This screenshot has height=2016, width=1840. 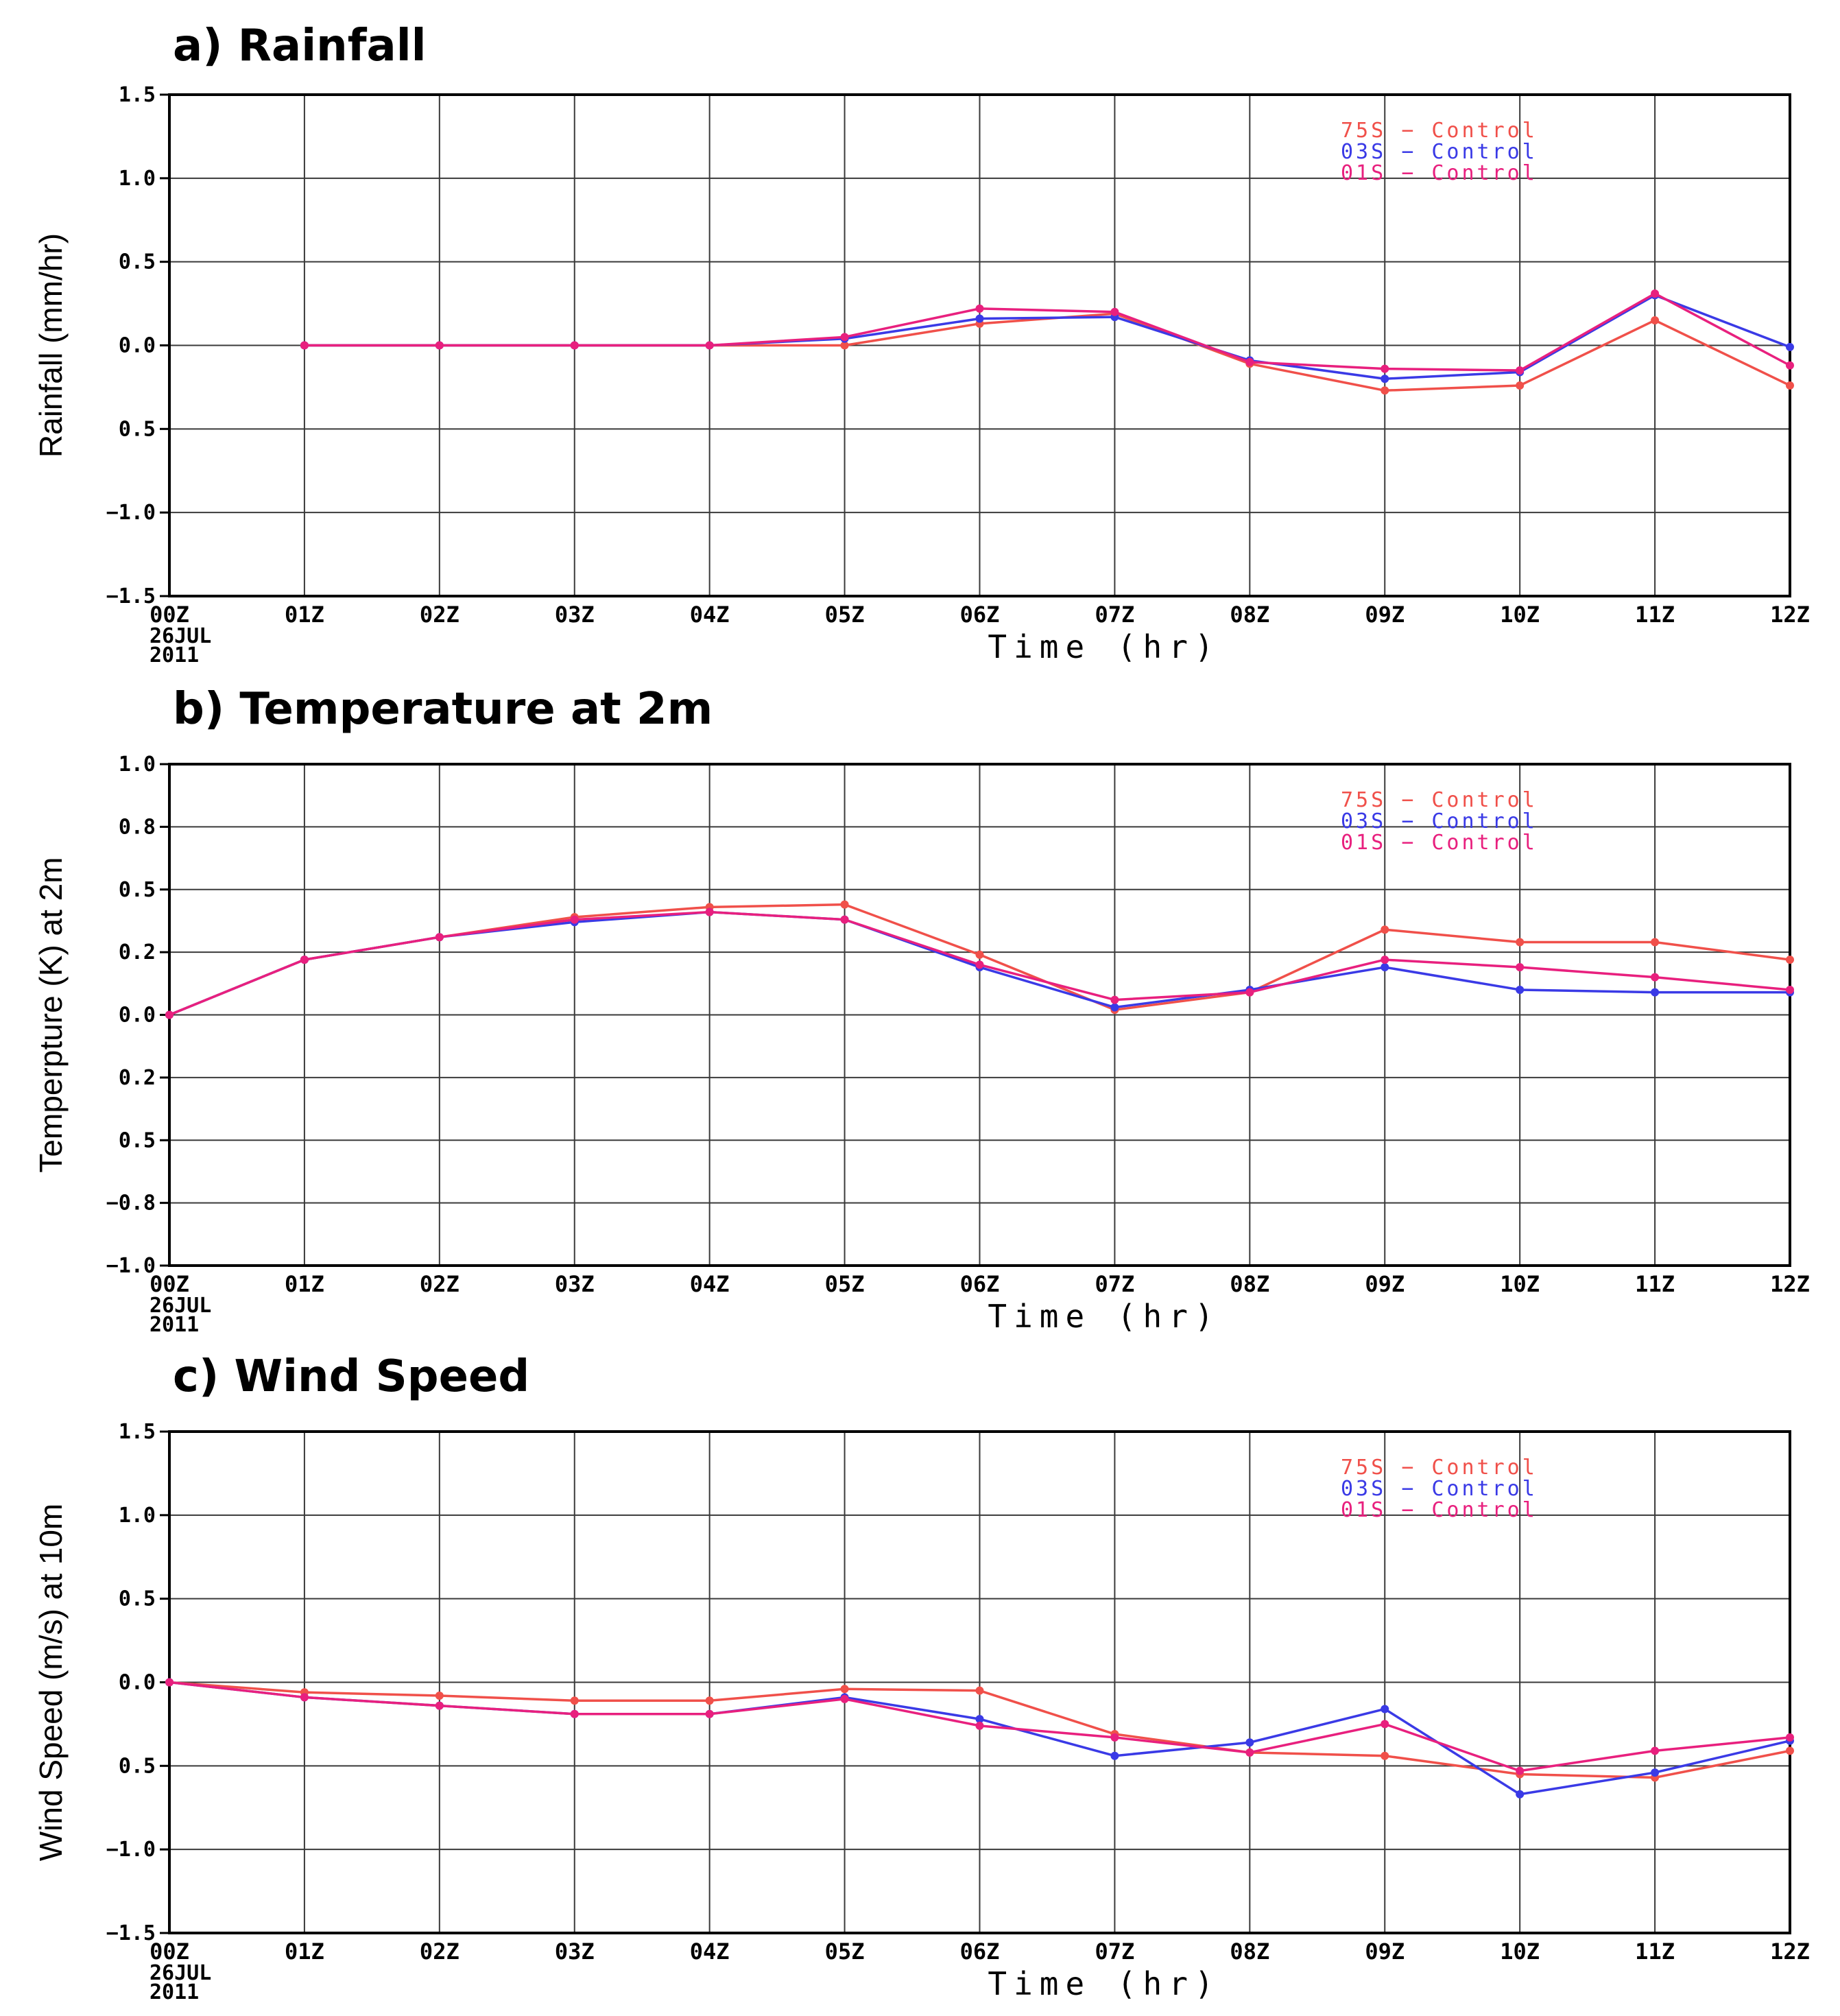 What do you see at coordinates (304, 615) in the screenshot?
I see `x-tick-label: 01Z` at bounding box center [304, 615].